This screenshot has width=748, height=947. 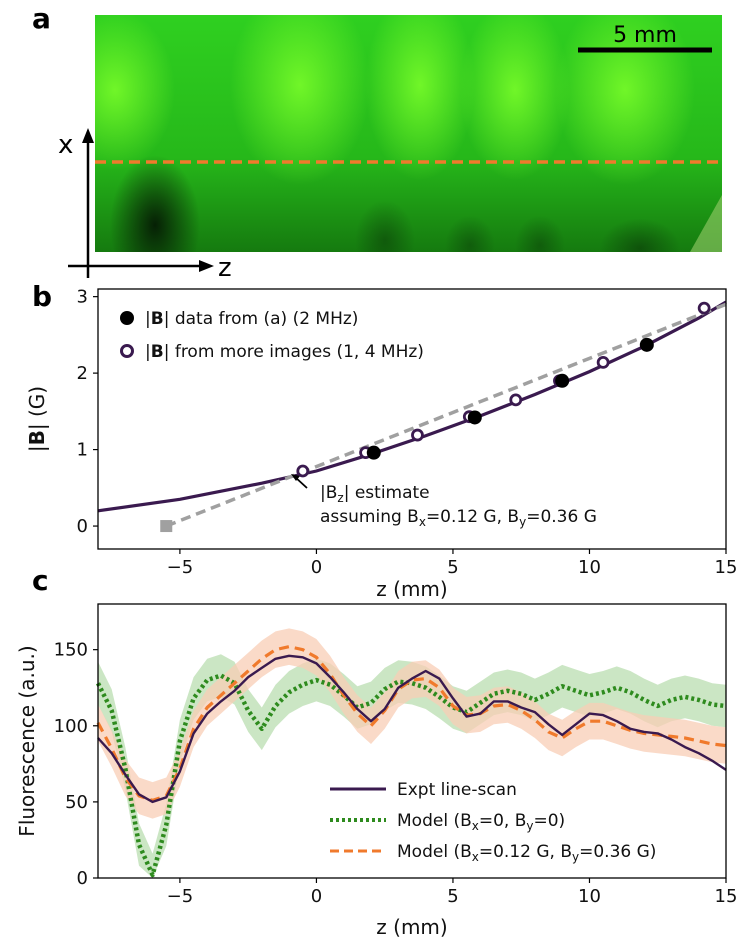 What do you see at coordinates (41, 18) in the screenshot?
I see `panel-a-letter: a` at bounding box center [41, 18].